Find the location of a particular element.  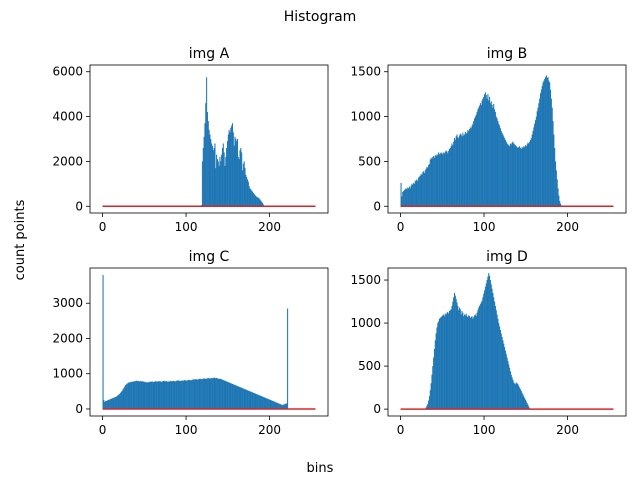

histogram-bars is located at coordinates (233, 142).